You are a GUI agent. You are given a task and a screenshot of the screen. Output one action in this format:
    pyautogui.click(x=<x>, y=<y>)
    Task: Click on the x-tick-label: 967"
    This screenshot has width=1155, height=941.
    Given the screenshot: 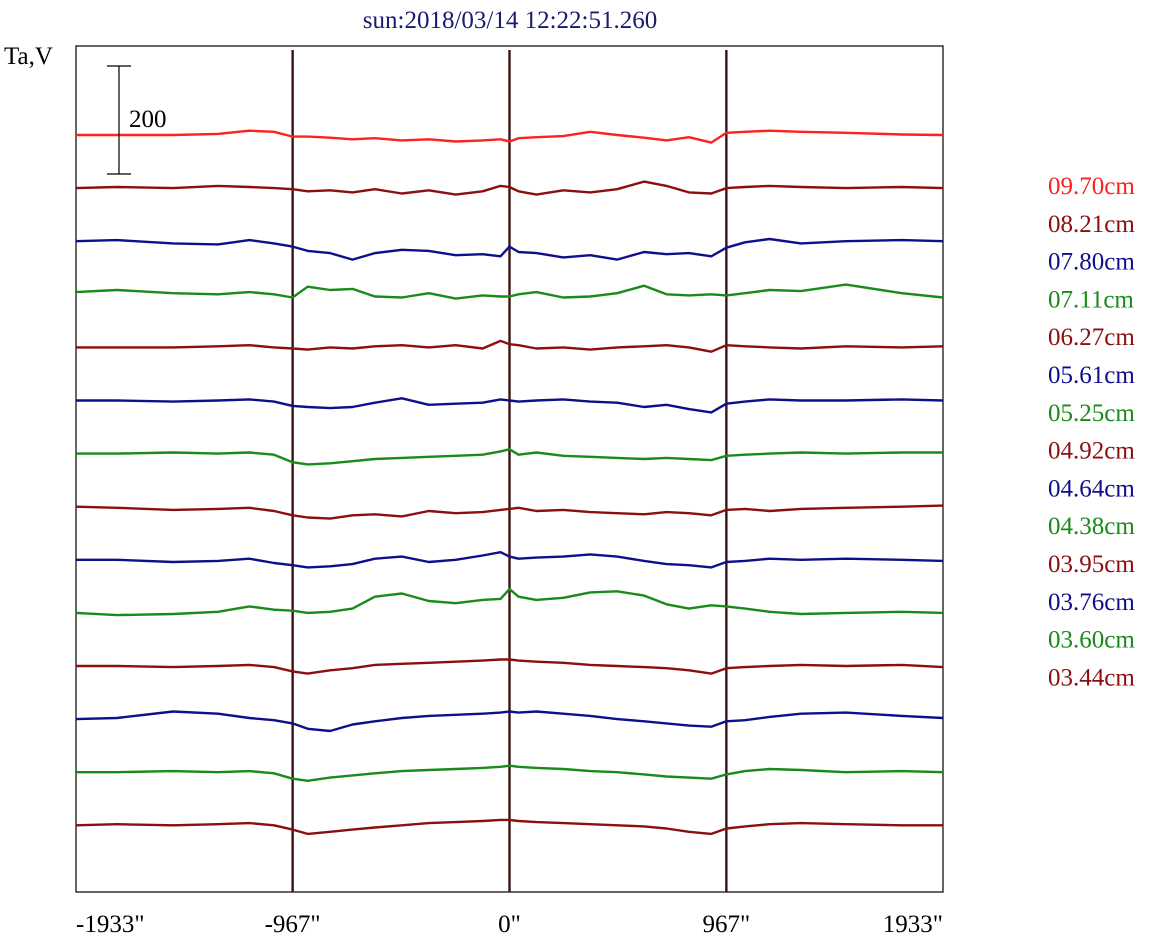 What is the action you would take?
    pyautogui.click(x=727, y=924)
    